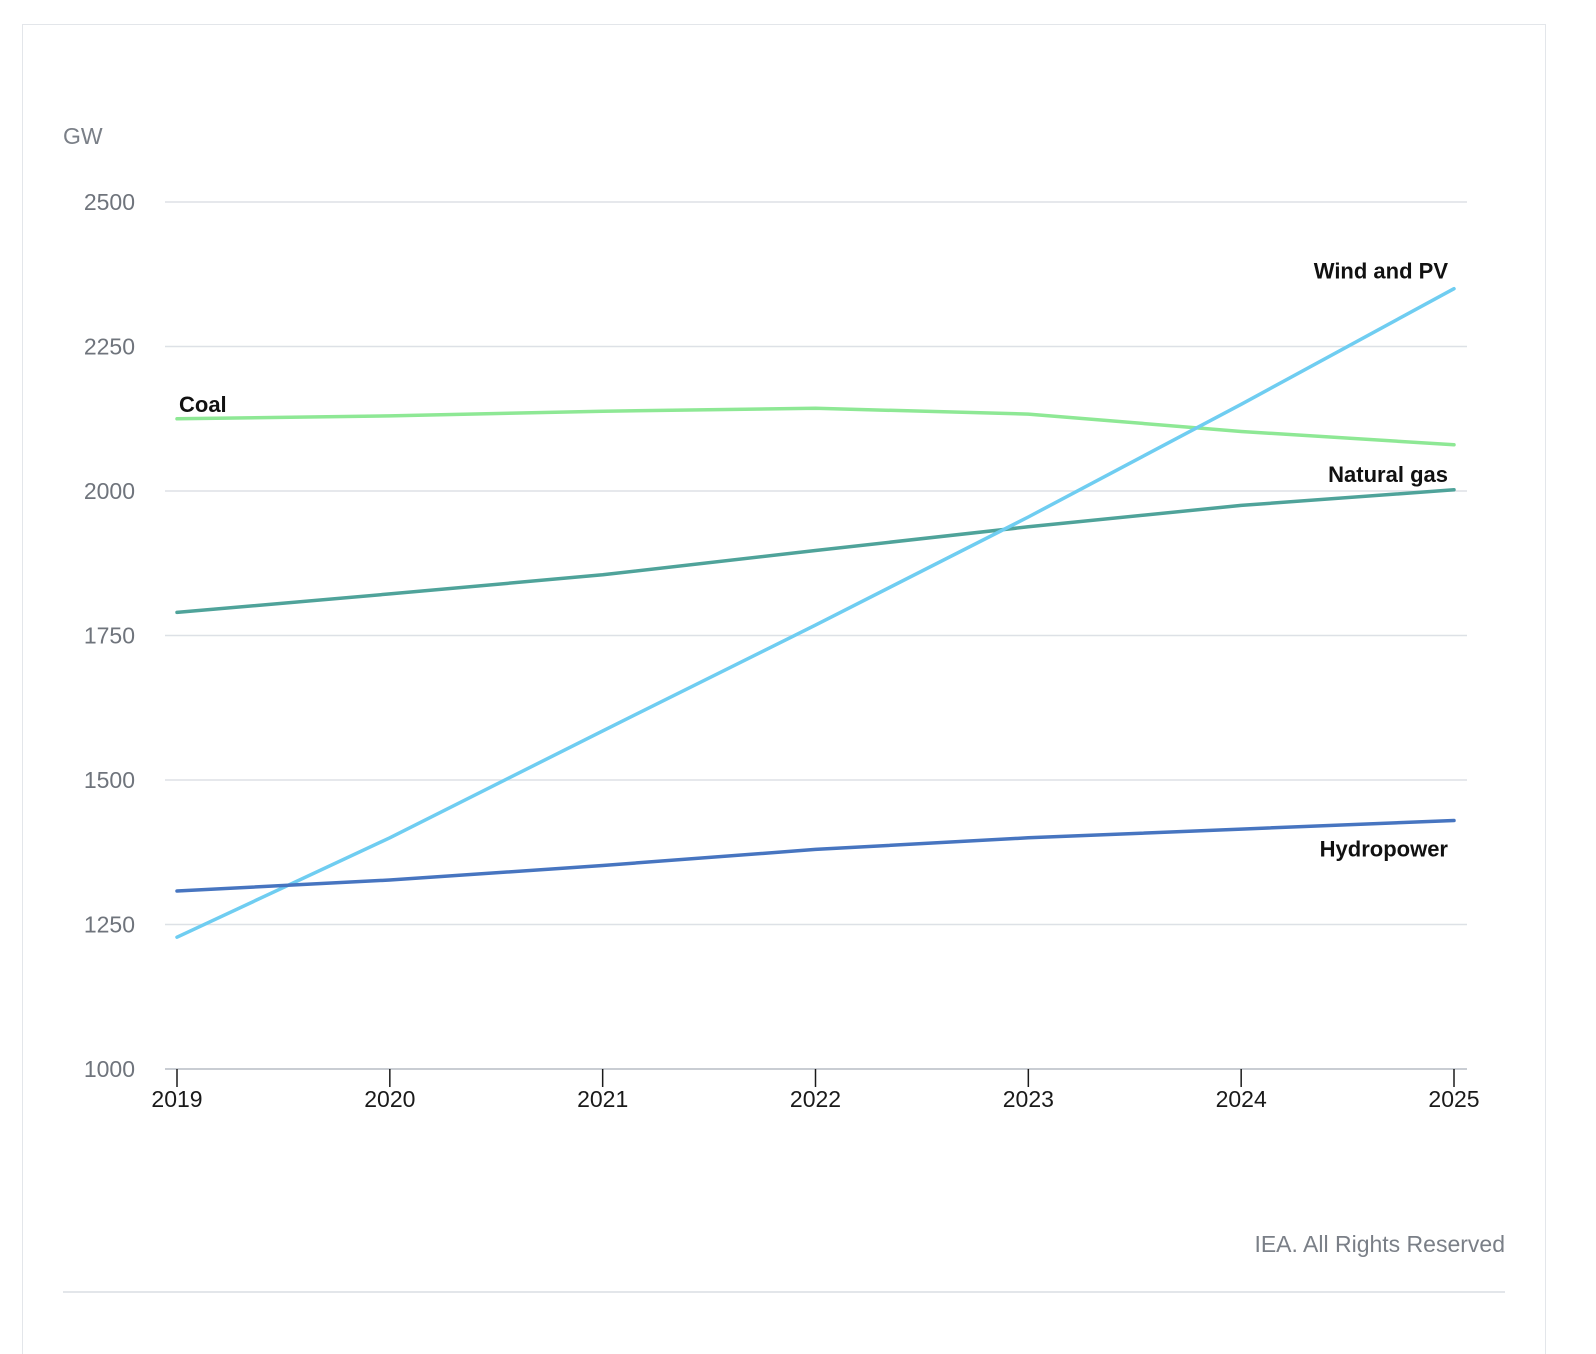 Image resolution: width=1596 pixels, height=1354 pixels. Describe the element at coordinates (815, 855) in the screenshot. I see `series-line-hydropower` at that location.